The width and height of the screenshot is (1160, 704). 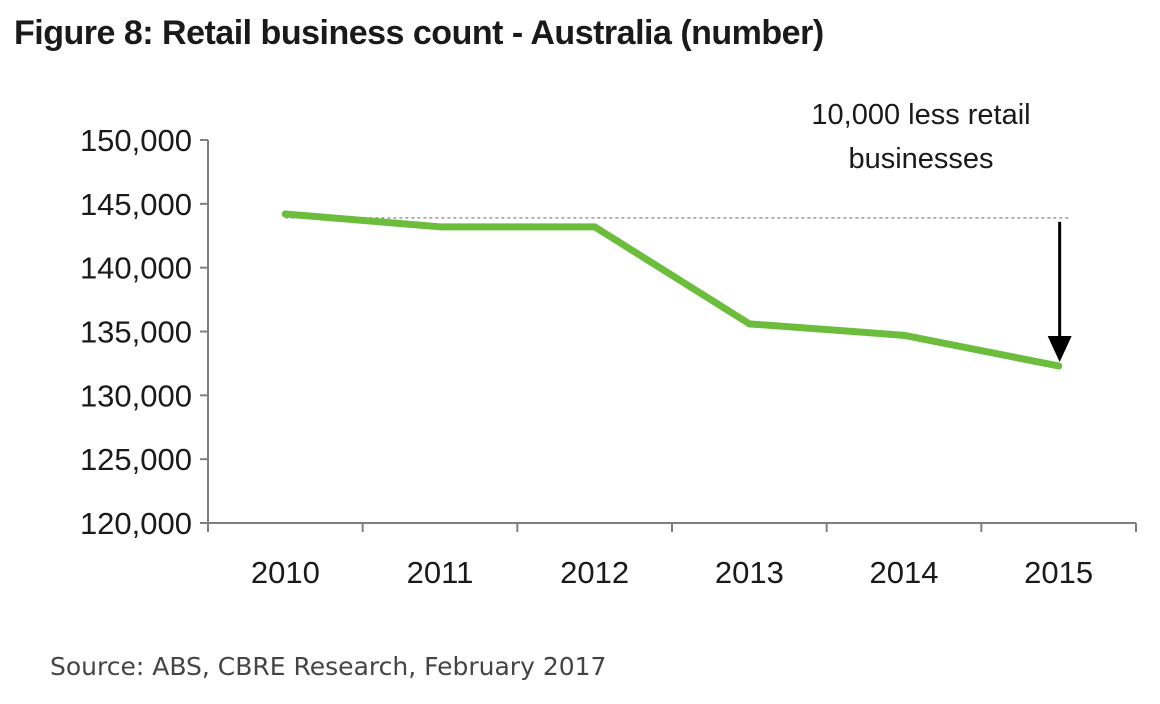 What do you see at coordinates (904, 572) in the screenshot?
I see `x-tick-label: 2014` at bounding box center [904, 572].